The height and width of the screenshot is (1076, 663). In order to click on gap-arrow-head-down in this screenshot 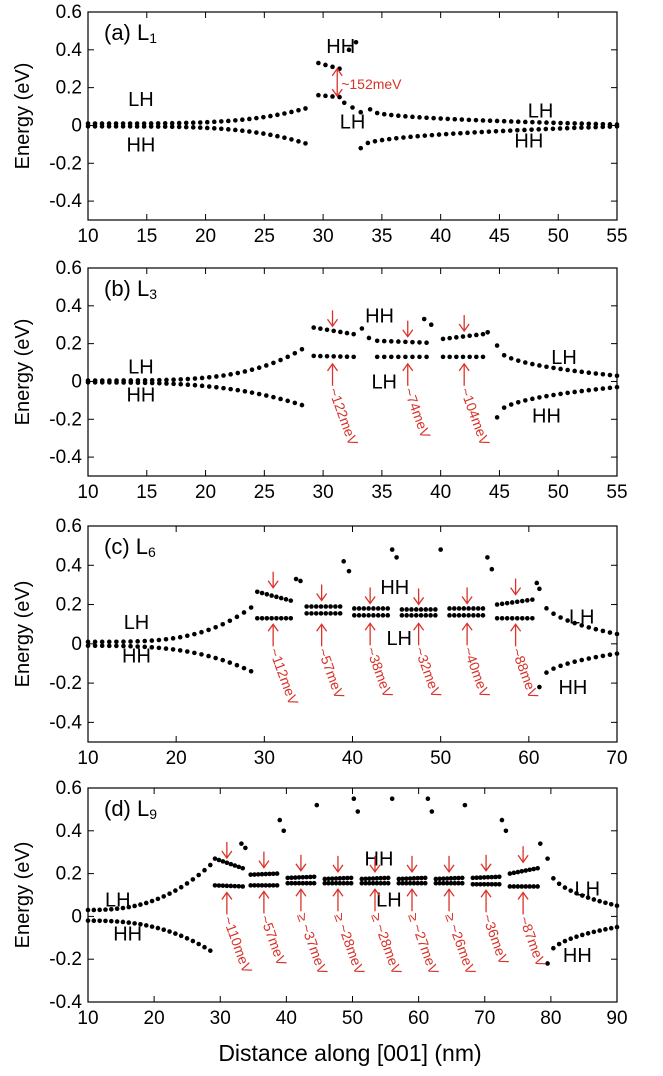, I will do `click(322, 597)`.